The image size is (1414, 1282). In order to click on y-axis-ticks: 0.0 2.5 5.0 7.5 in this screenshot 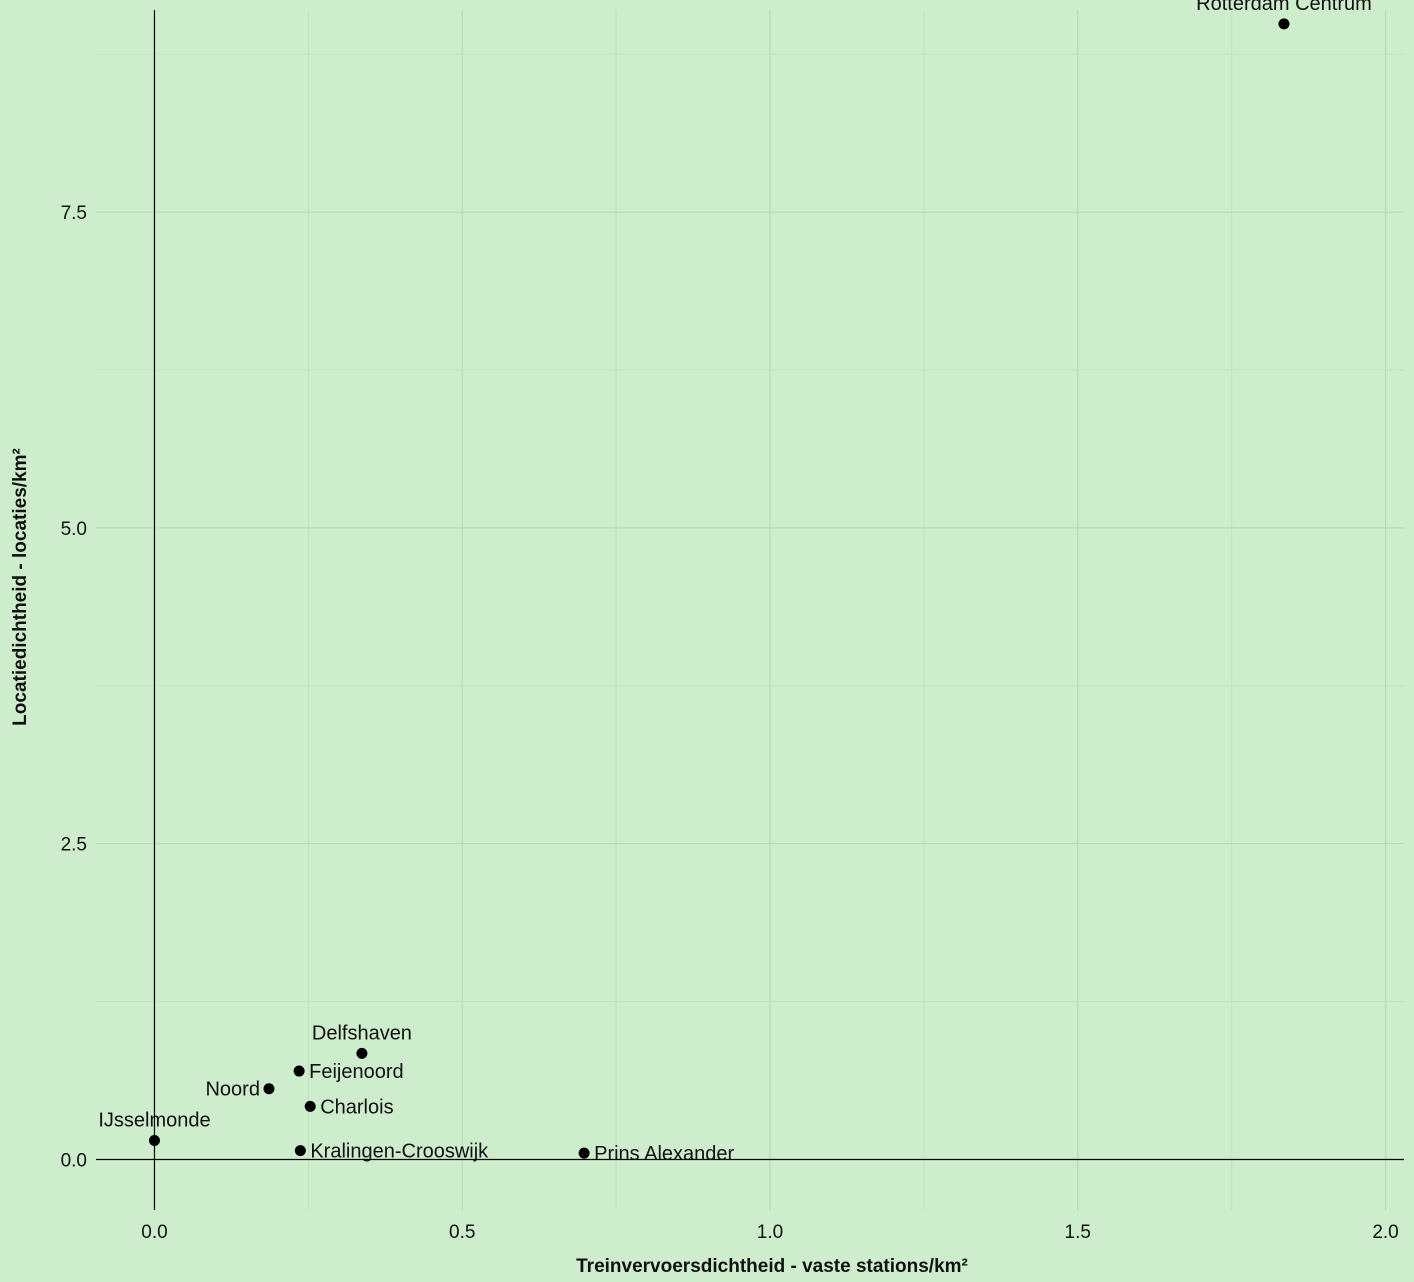, I will do `click(74, 687)`.